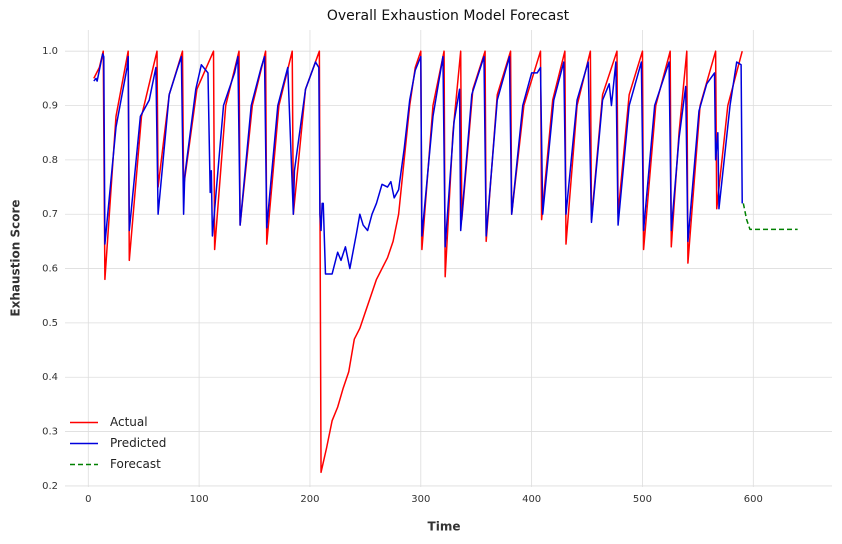 The image size is (842, 544). What do you see at coordinates (199, 499) in the screenshot?
I see `x-tick-label: 100` at bounding box center [199, 499].